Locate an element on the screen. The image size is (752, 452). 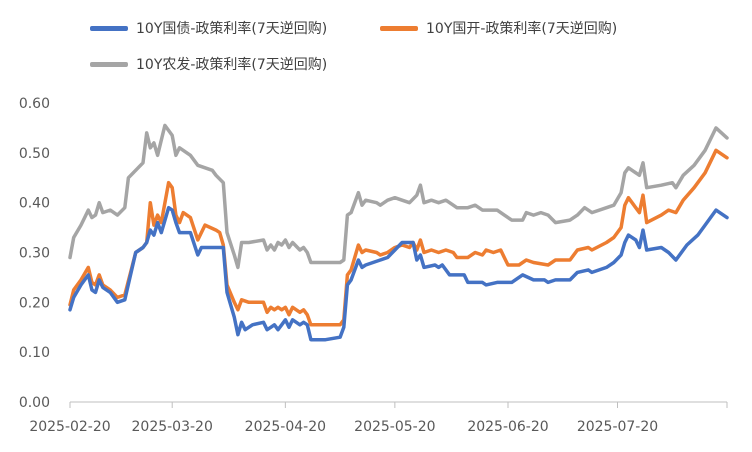
legend-swatch-adbc is located at coordinates (109, 64).